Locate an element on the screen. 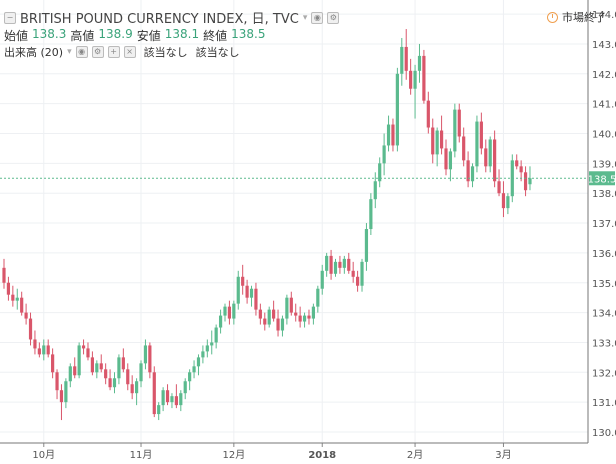 The height and width of the screenshot is (464, 616). volume-indicator: 出来高 (20) ▾ ◉ ⚙ + × 該当なし 該当なし is located at coordinates (122, 52).